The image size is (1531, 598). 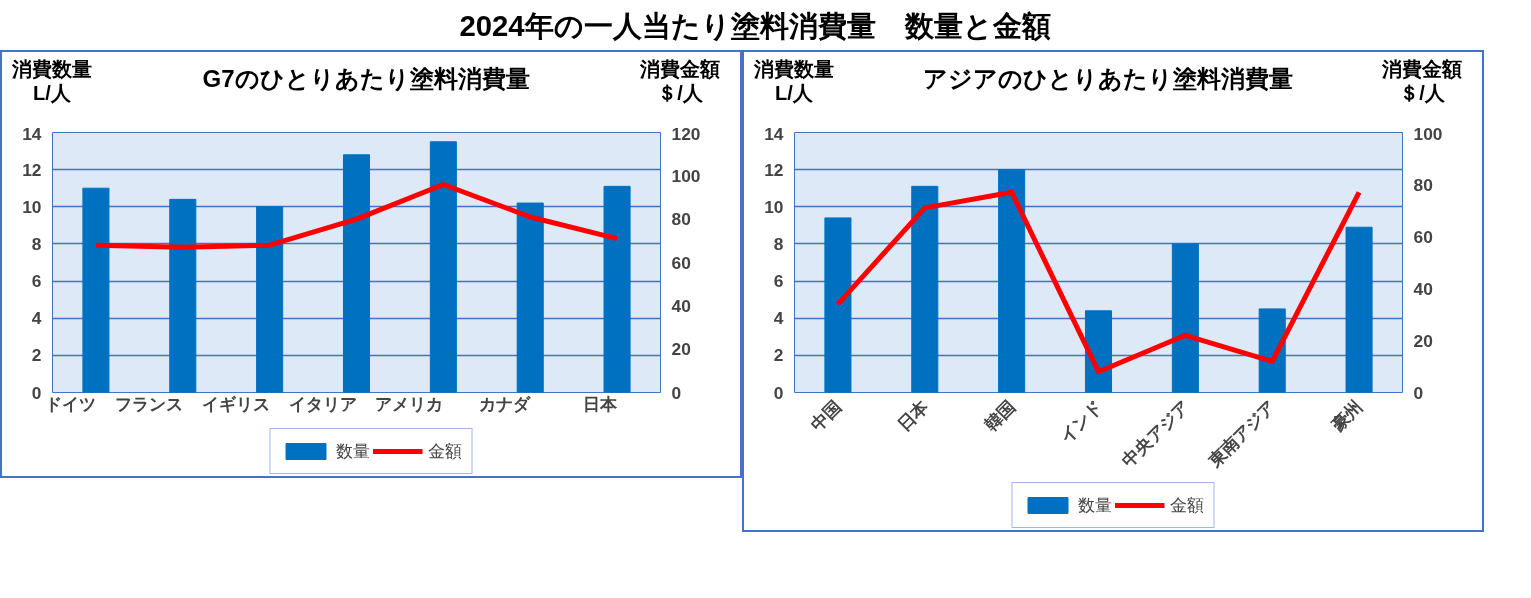 I want to click on x-tick-label: 韓国, so click(x=999, y=415).